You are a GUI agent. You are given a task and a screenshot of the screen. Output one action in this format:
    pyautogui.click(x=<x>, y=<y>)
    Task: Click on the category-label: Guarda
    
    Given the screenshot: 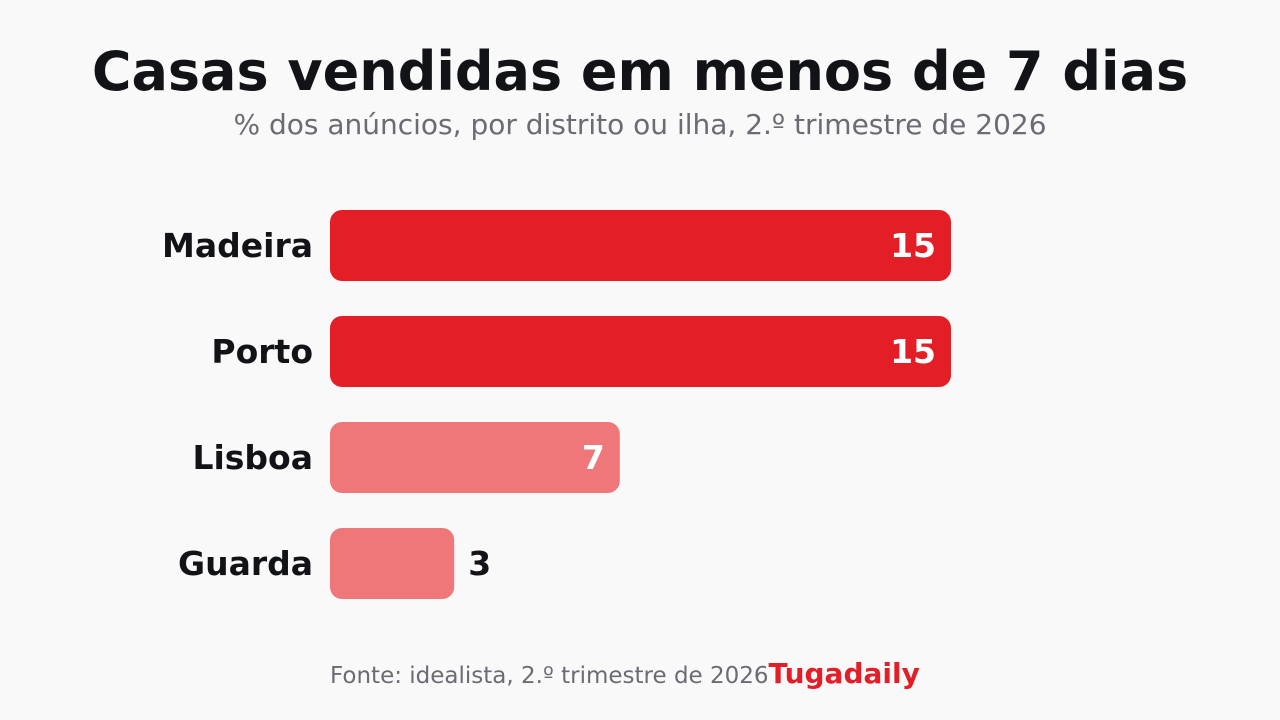 What is the action you would take?
    pyautogui.click(x=245, y=563)
    